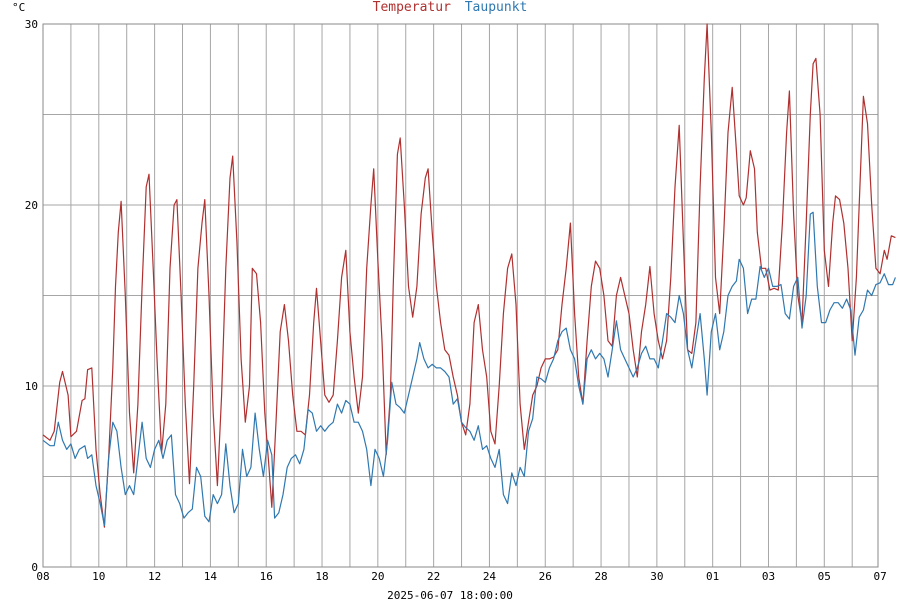  I want to click on x-tick-label: 10, so click(98, 576).